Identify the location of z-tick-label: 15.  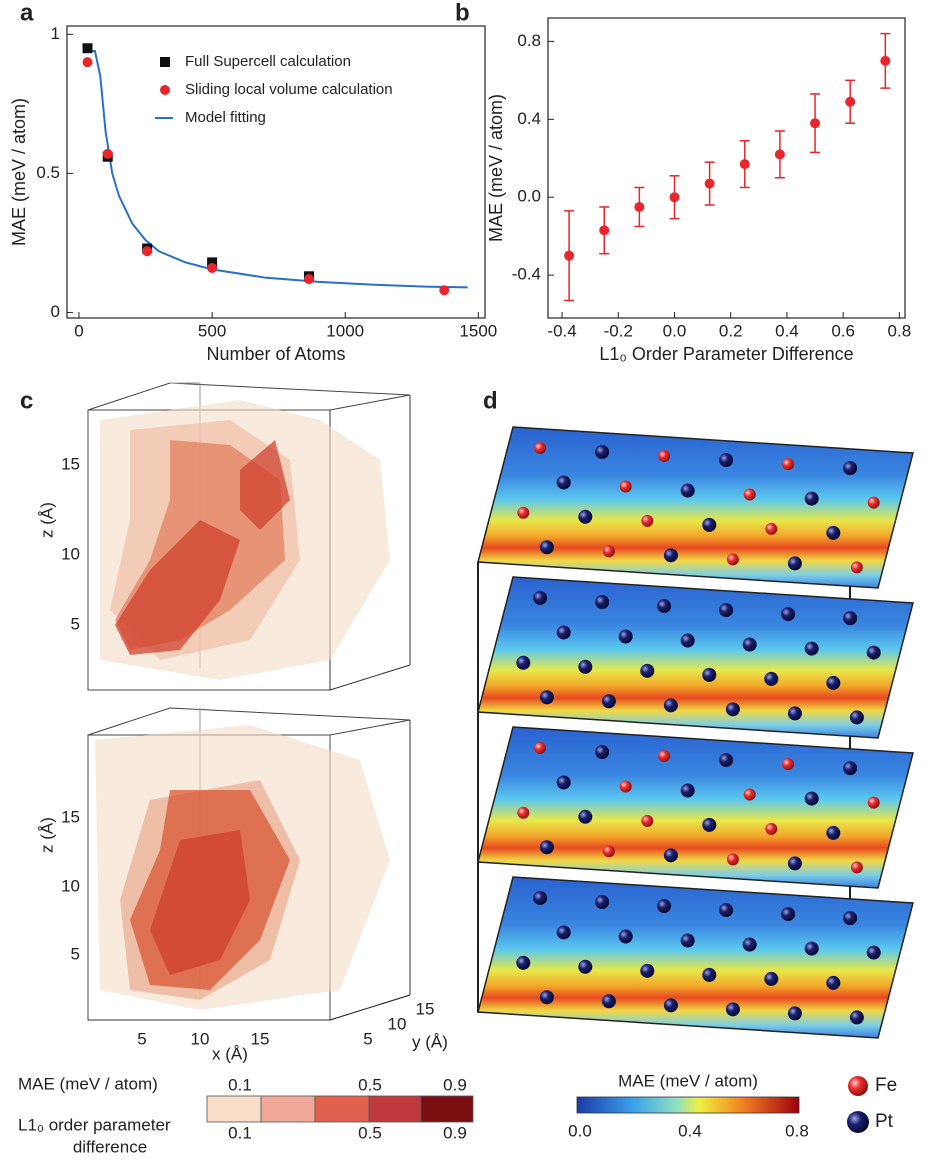
(70, 816).